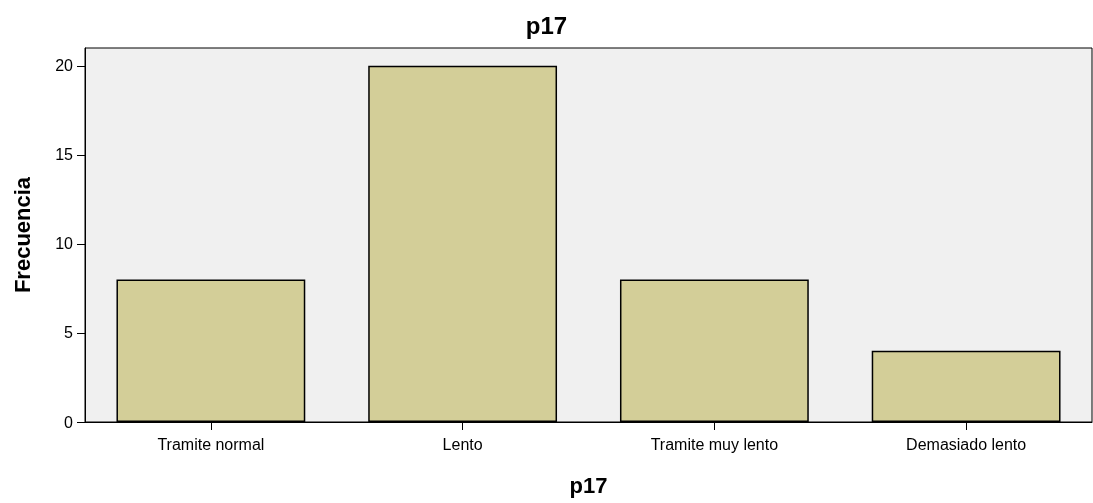 This screenshot has width=1093, height=503. Describe the element at coordinates (22, 235) in the screenshot. I see `y-axis-title: Frecuencia` at that location.